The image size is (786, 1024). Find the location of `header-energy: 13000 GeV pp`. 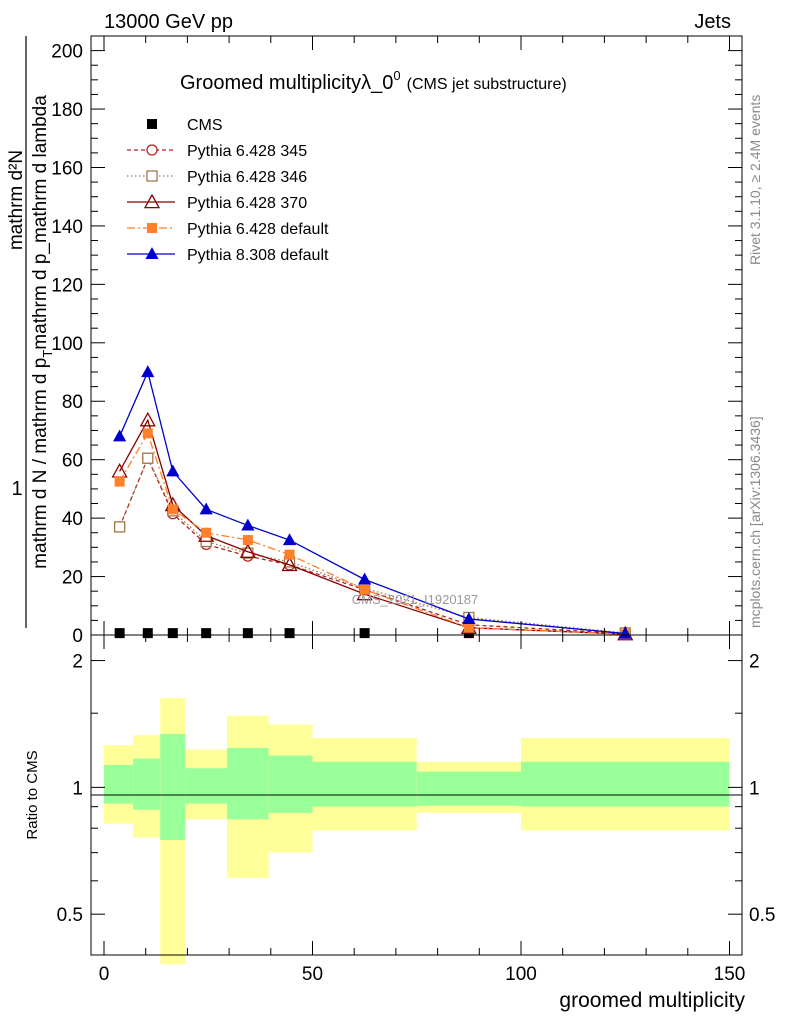

header-energy: 13000 GeV pp is located at coordinates (168, 22).